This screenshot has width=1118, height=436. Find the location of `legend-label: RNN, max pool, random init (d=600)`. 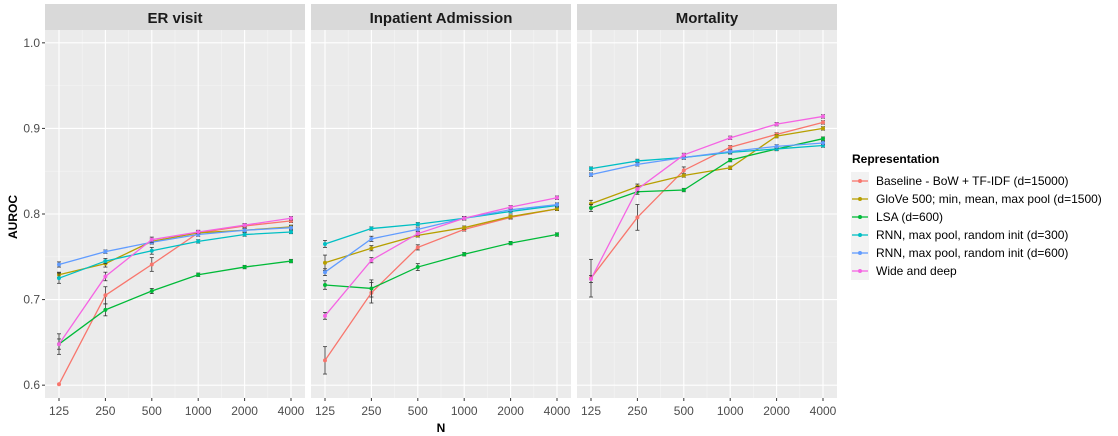

legend-label: RNN, max pool, random init (d=600) is located at coordinates (972, 253).